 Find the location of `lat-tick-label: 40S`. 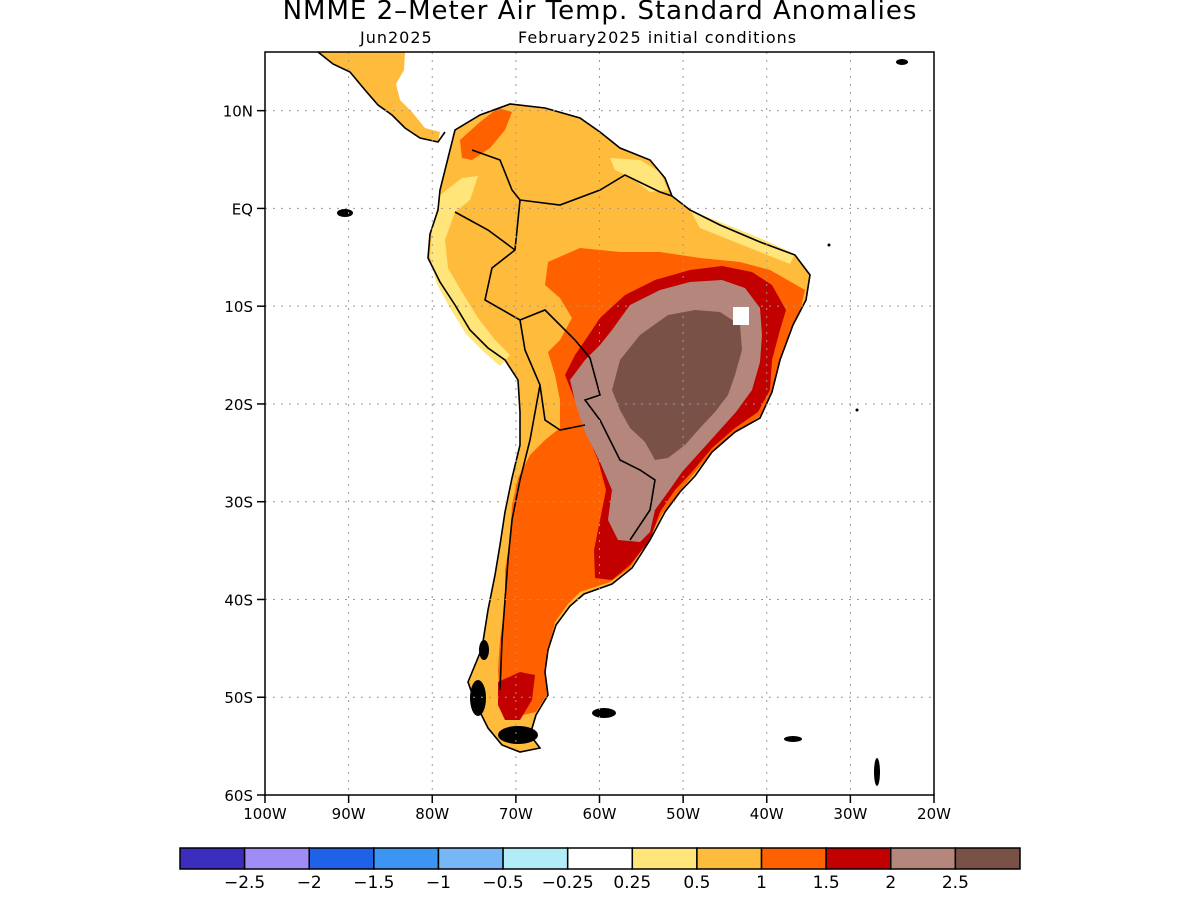

lat-tick-label: 40S is located at coordinates (238, 600).